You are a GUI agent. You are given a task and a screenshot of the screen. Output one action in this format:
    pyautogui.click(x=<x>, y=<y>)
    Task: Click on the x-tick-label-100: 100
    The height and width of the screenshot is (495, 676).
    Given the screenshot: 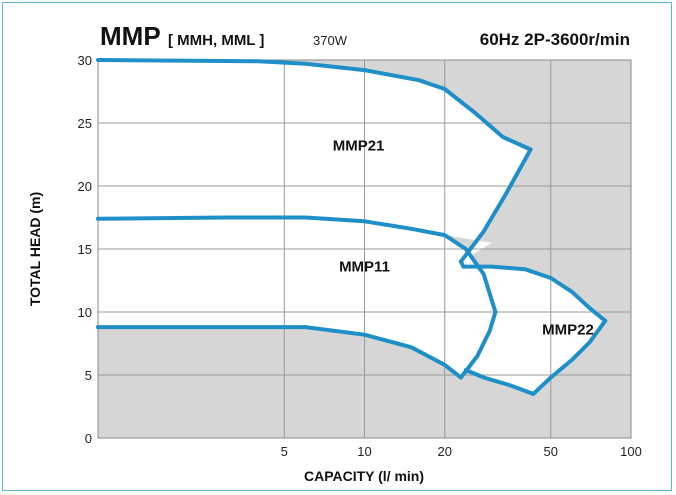 What is the action you would take?
    pyautogui.click(x=631, y=451)
    